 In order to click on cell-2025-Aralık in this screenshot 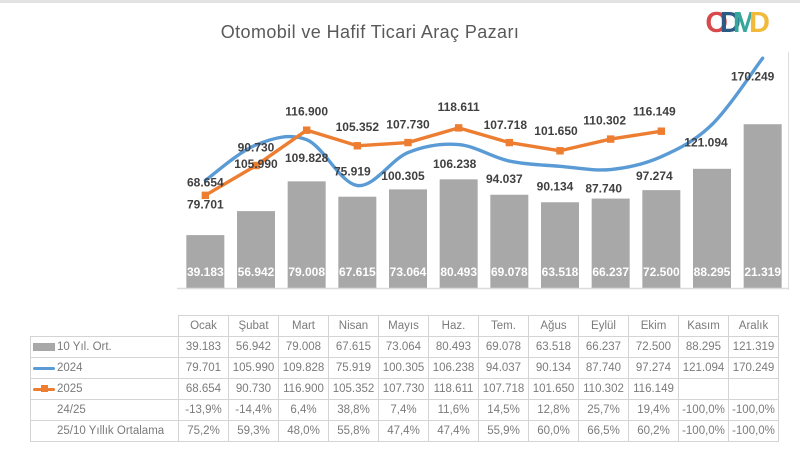, I will do `click(753, 389)`.